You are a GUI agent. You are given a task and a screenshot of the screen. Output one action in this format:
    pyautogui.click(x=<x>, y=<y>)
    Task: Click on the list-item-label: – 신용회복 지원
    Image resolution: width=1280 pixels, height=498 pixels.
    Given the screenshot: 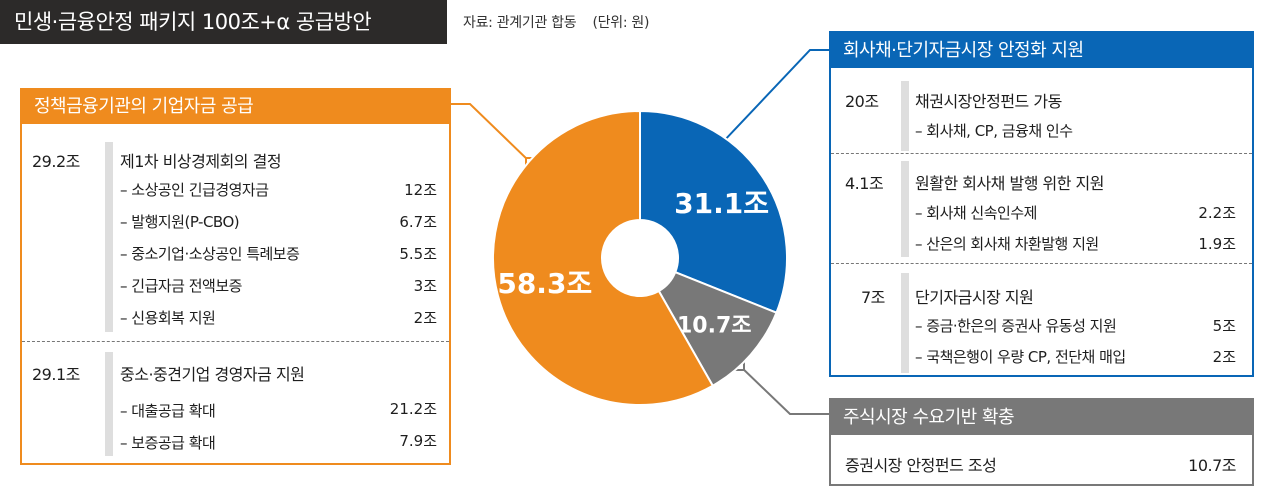 What is the action you would take?
    pyautogui.click(x=168, y=318)
    